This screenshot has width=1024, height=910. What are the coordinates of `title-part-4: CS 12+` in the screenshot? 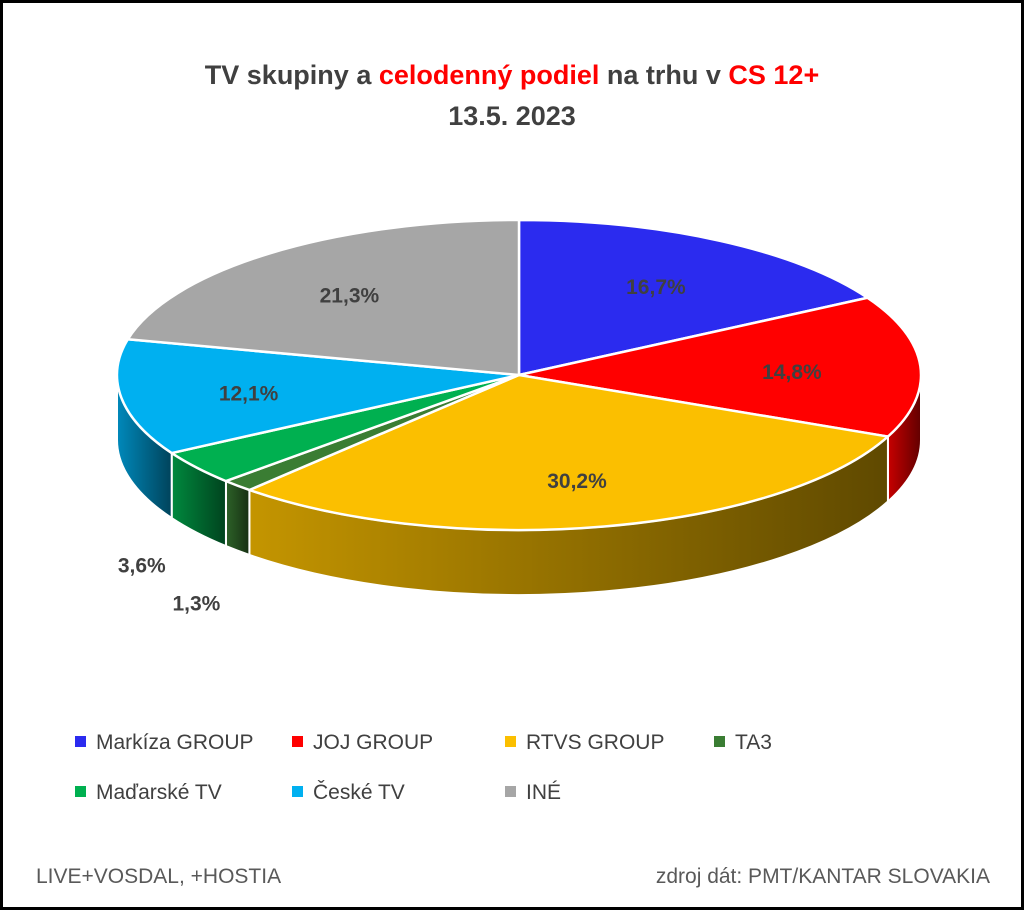 It's located at (774, 75).